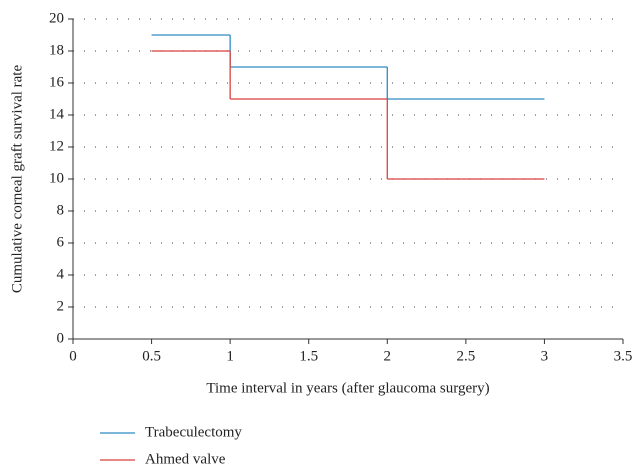 Image resolution: width=637 pixels, height=472 pixels. I want to click on x-tick-label: 3.5, so click(623, 356).